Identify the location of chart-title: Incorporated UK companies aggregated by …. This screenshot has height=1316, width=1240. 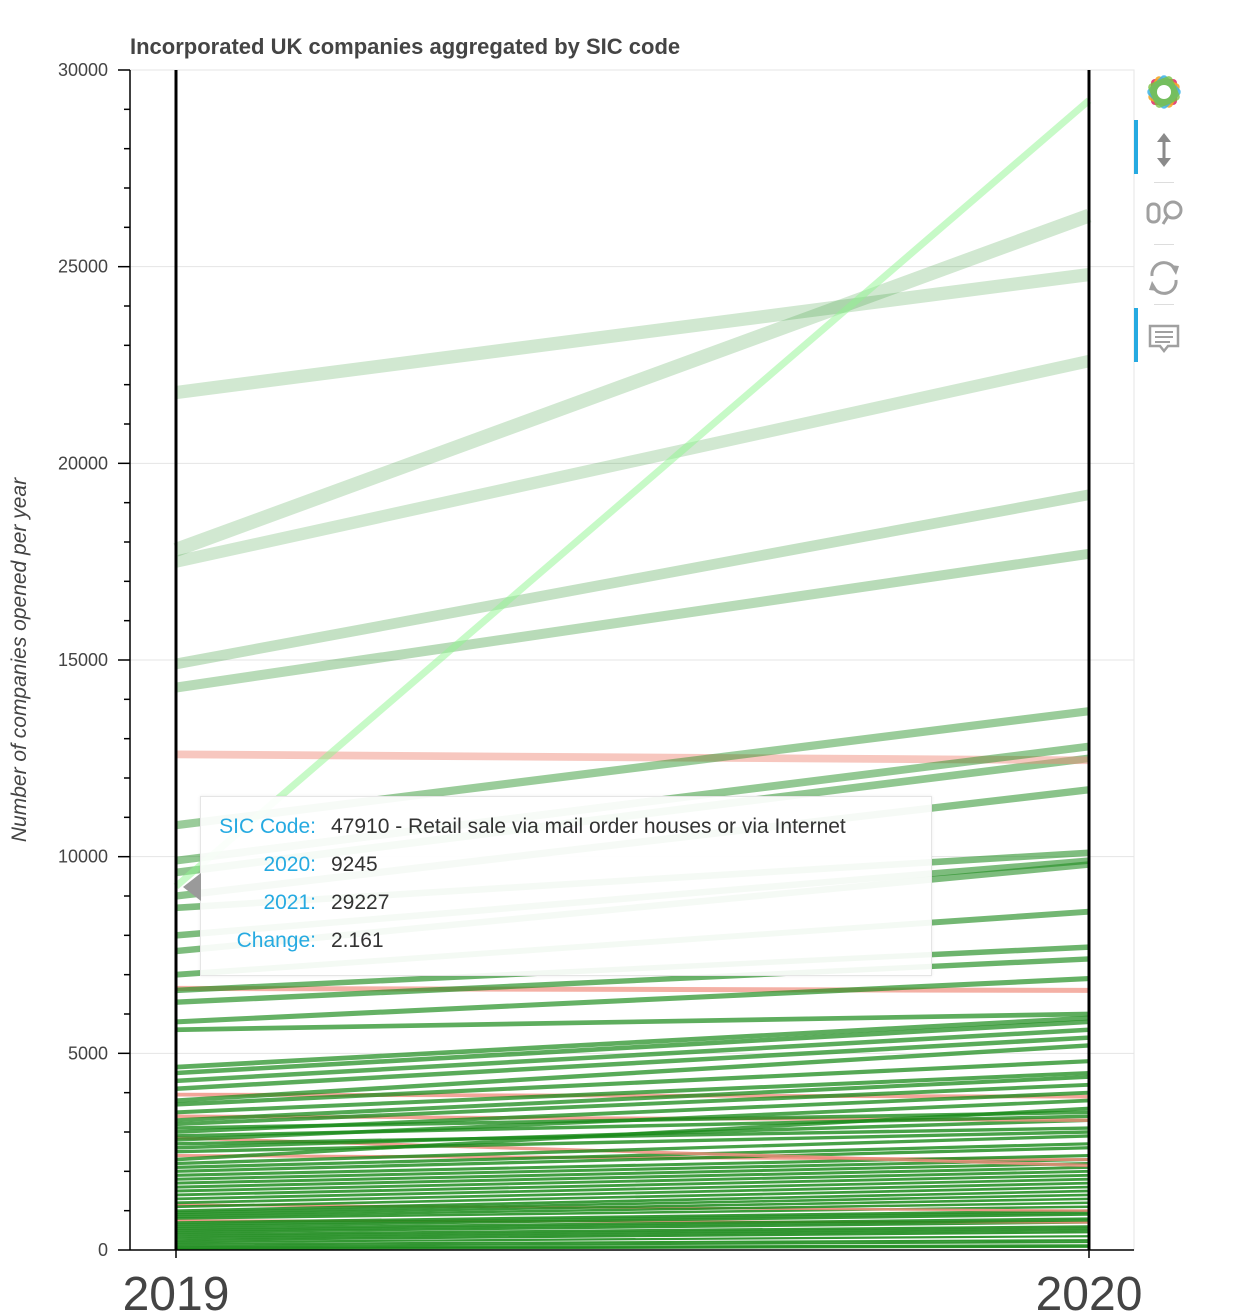
(405, 46).